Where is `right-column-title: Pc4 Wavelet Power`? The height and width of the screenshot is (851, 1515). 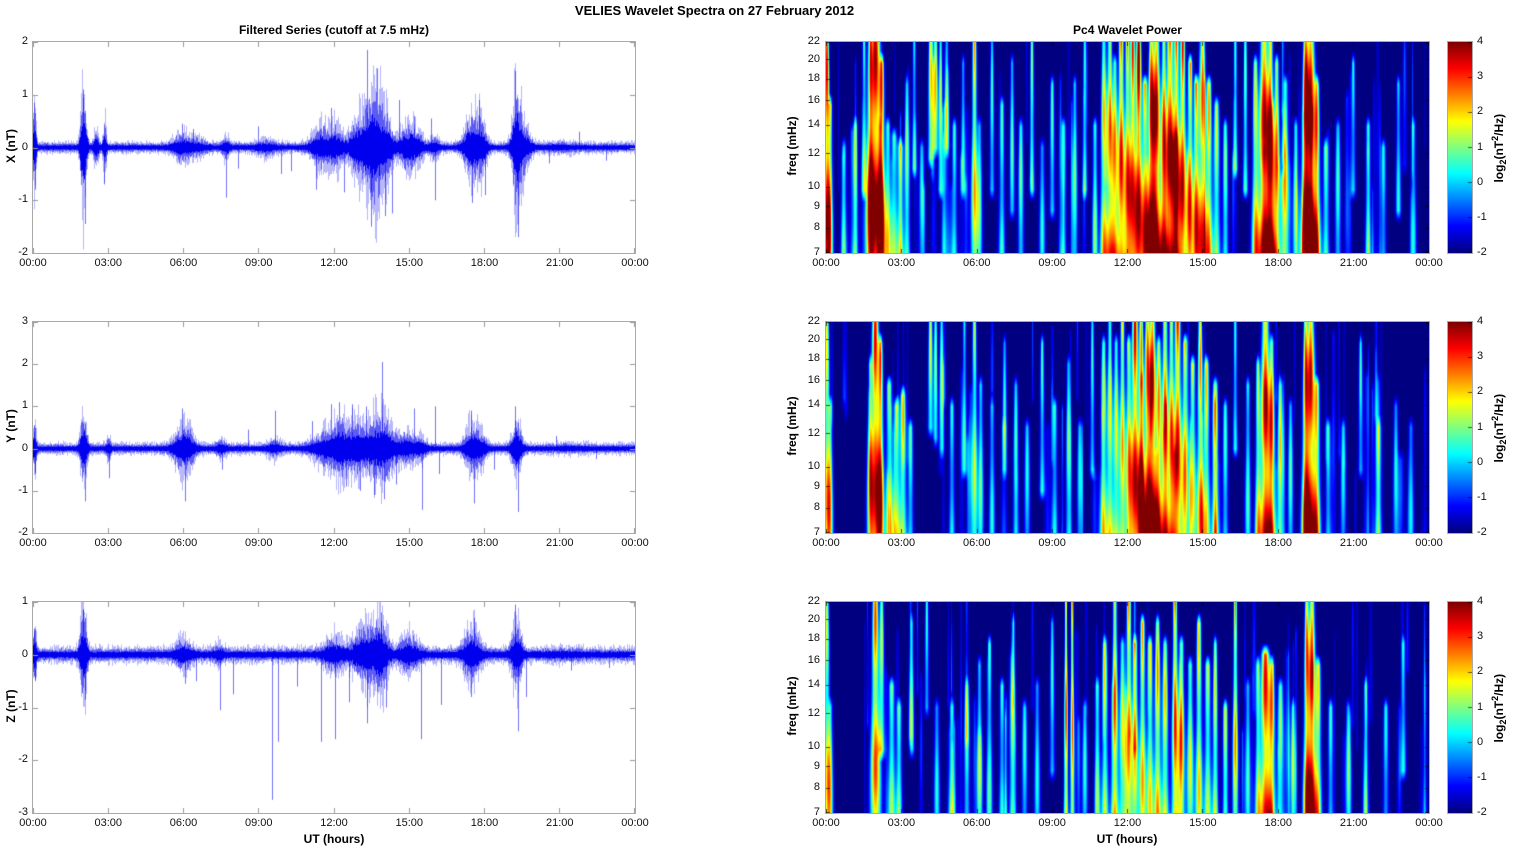 right-column-title: Pc4 Wavelet Power is located at coordinates (1127, 30).